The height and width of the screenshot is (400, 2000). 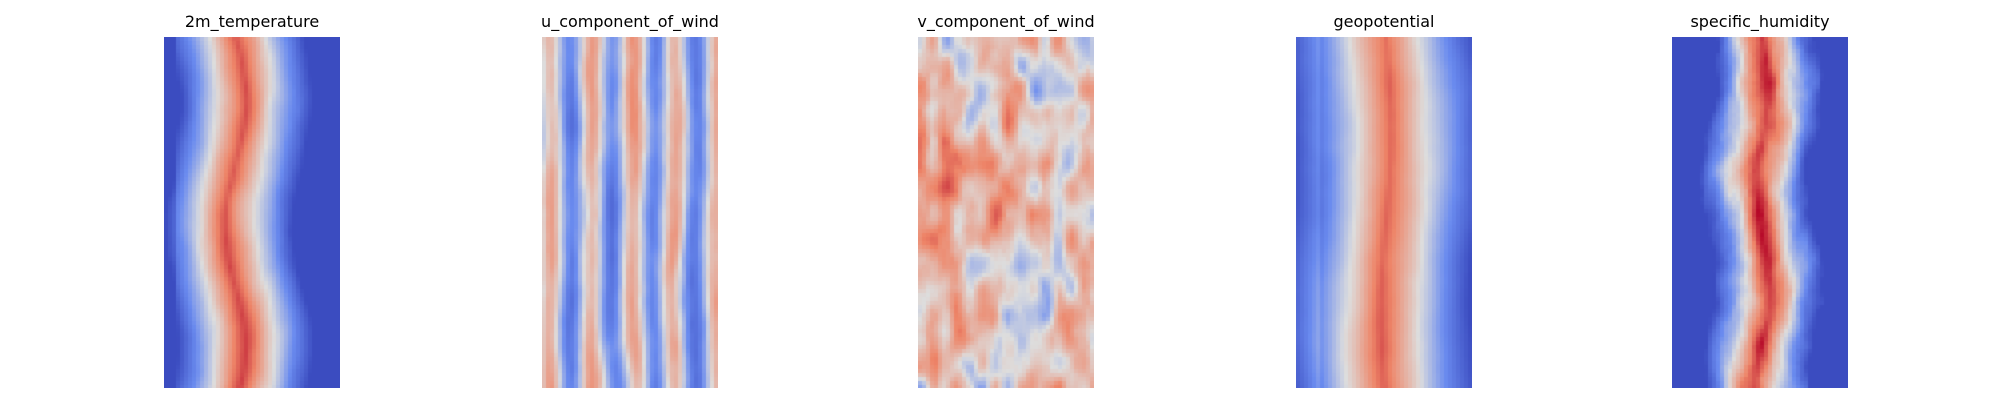 I want to click on panel-geopotential: geopotential, so click(x=1384, y=200).